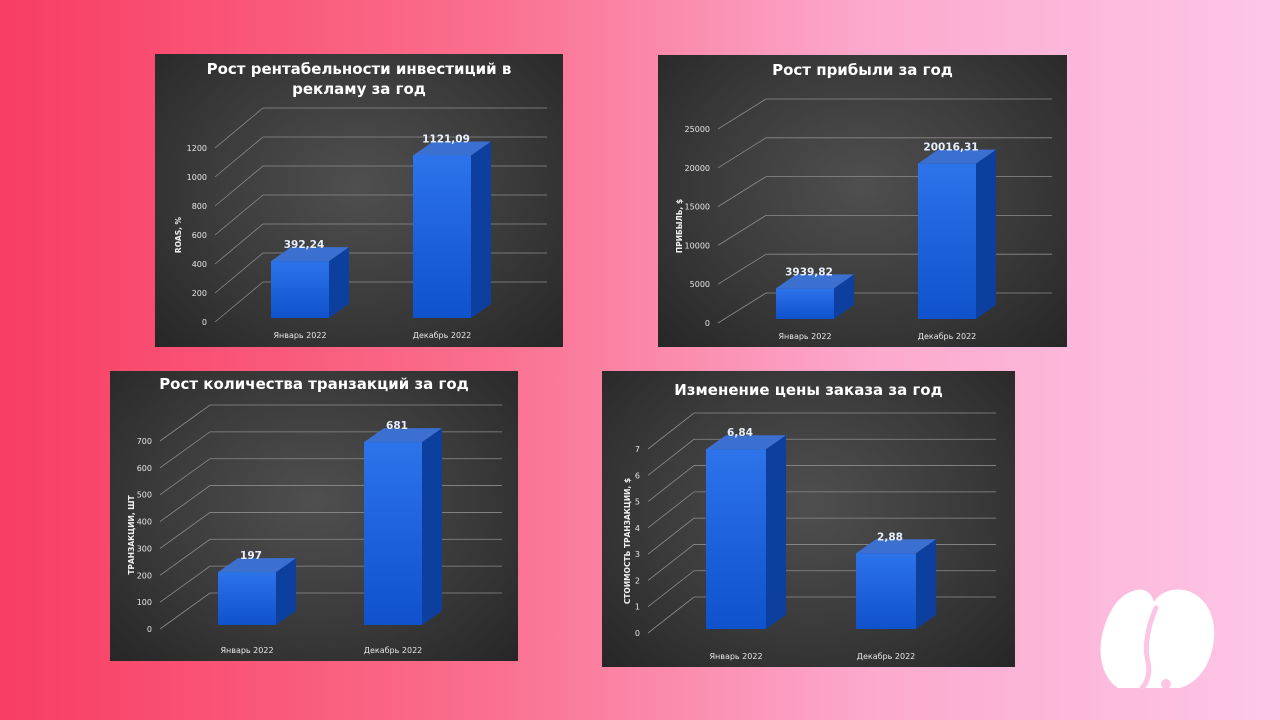  I want to click on y-tick-label: 3, so click(637, 554).